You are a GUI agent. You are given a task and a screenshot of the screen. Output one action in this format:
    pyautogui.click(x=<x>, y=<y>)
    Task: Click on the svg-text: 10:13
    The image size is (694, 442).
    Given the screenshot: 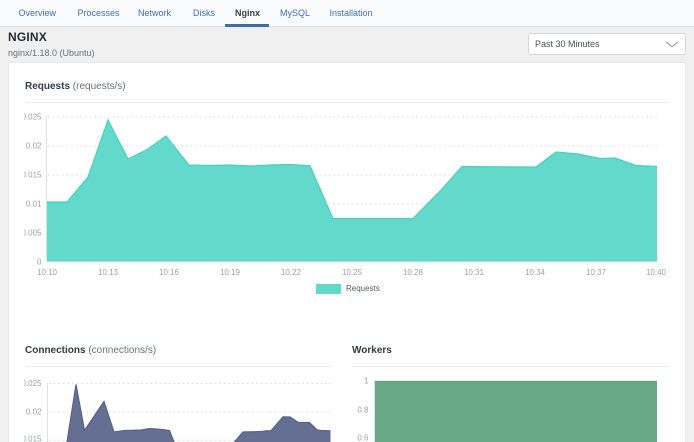 What is the action you would take?
    pyautogui.click(x=108, y=272)
    